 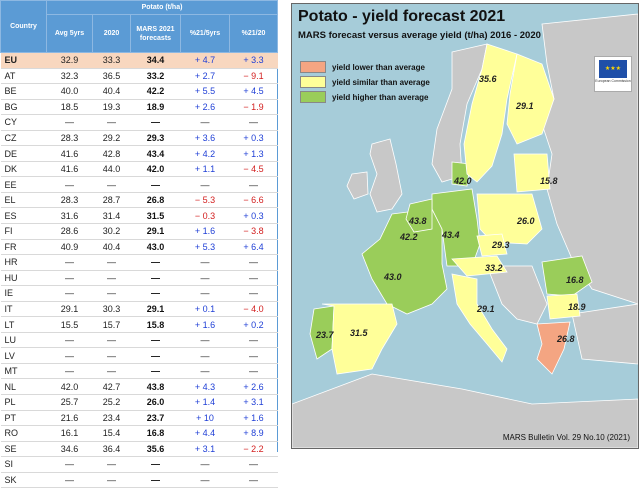 I want to click on cell-2020: 19.3, so click(x=111, y=107).